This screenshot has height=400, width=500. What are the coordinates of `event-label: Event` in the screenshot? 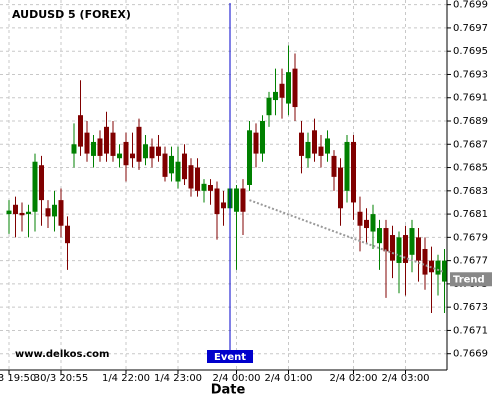 It's located at (230, 357).